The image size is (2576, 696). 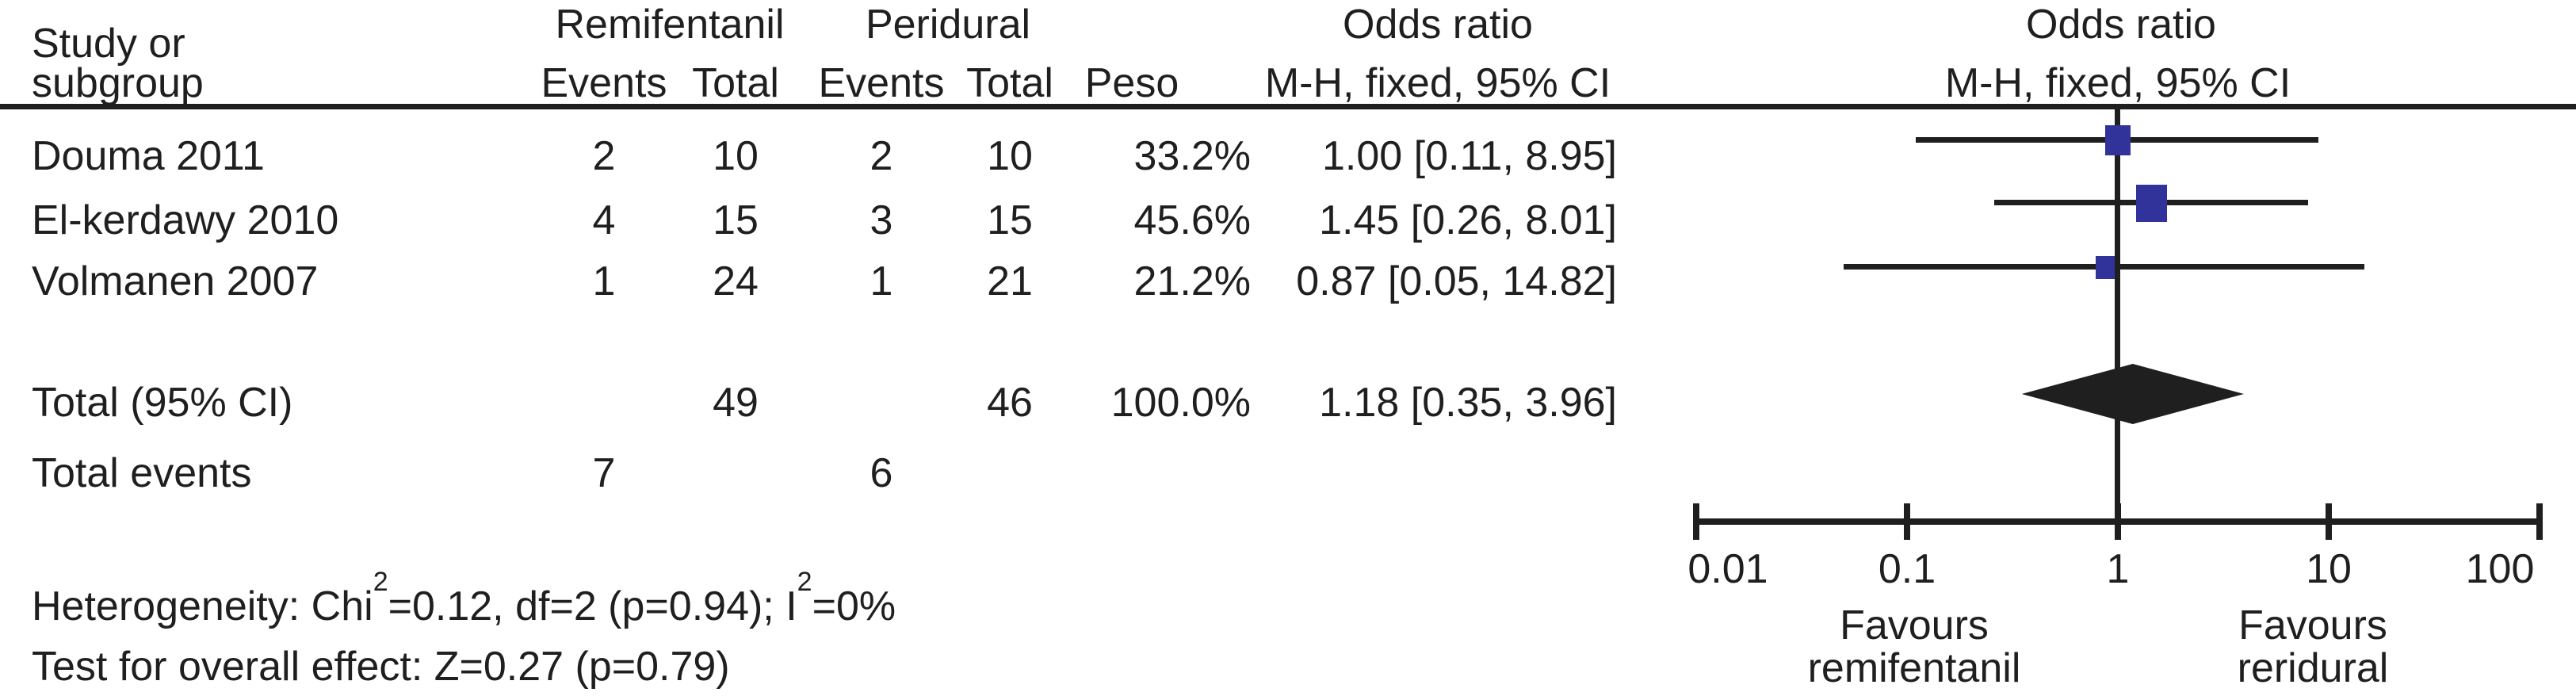 I want to click on subheader-remi-events: Events, so click(x=604, y=83).